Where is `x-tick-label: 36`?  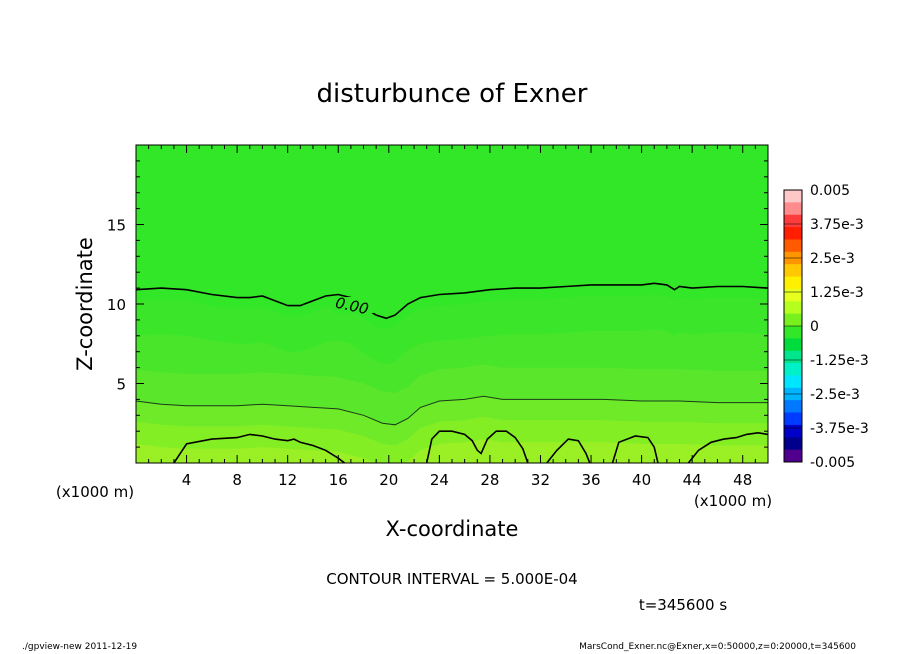 x-tick-label: 36 is located at coordinates (590, 480).